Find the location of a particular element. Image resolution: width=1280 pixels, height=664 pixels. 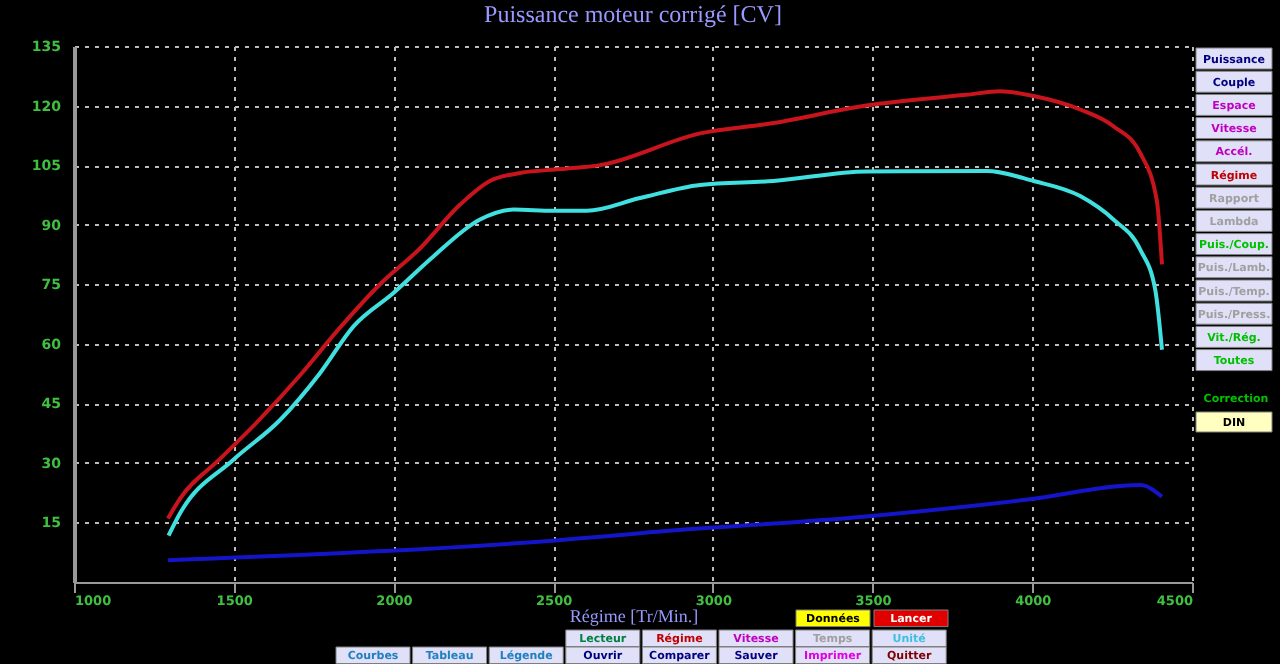

line-series is located at coordinates (664, 523).